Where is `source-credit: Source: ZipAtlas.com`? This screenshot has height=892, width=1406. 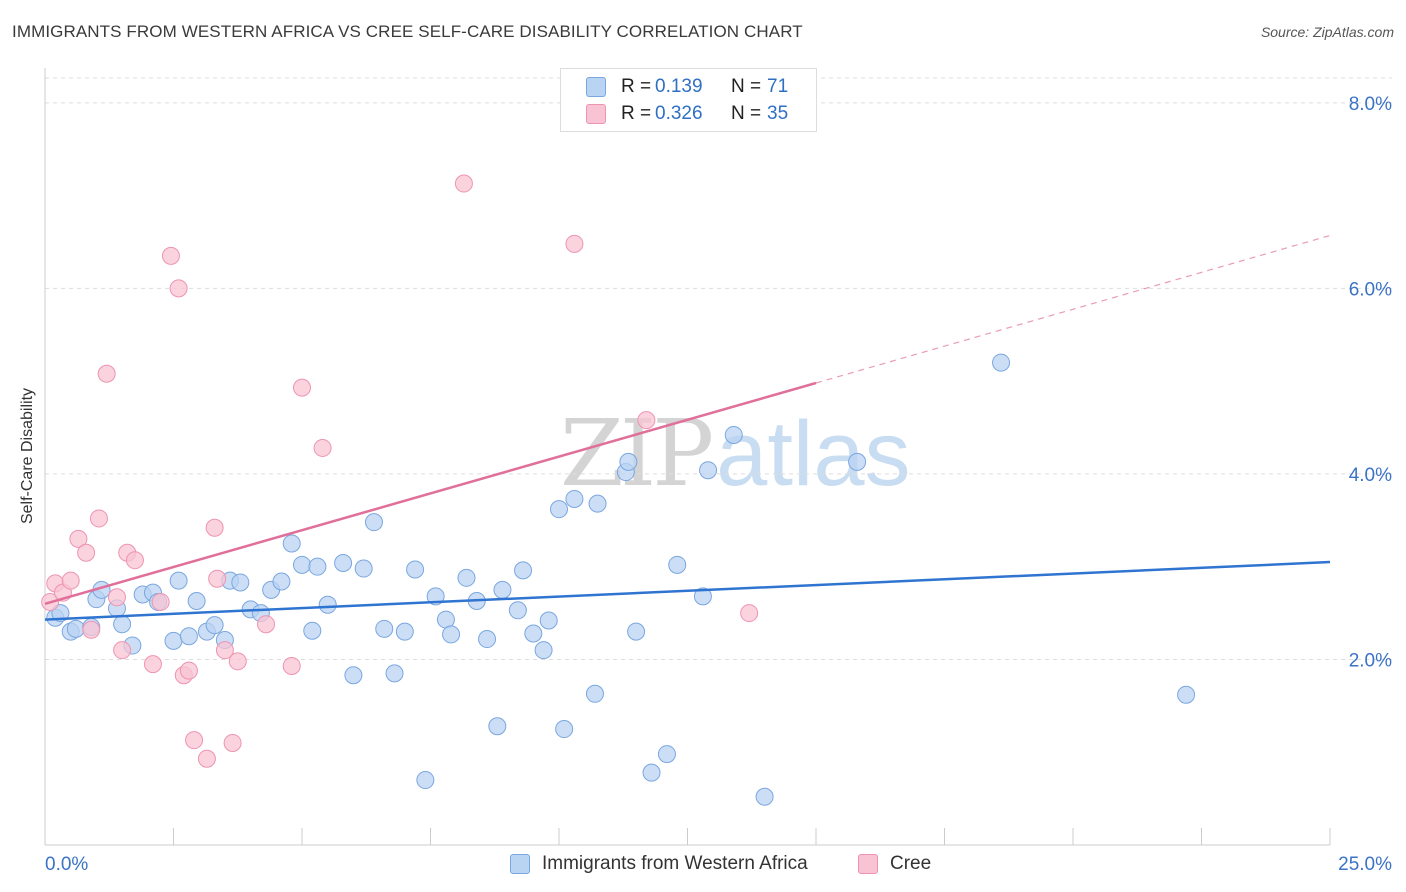
source-credit: Source: ZipAtlas.com is located at coordinates (1327, 32).